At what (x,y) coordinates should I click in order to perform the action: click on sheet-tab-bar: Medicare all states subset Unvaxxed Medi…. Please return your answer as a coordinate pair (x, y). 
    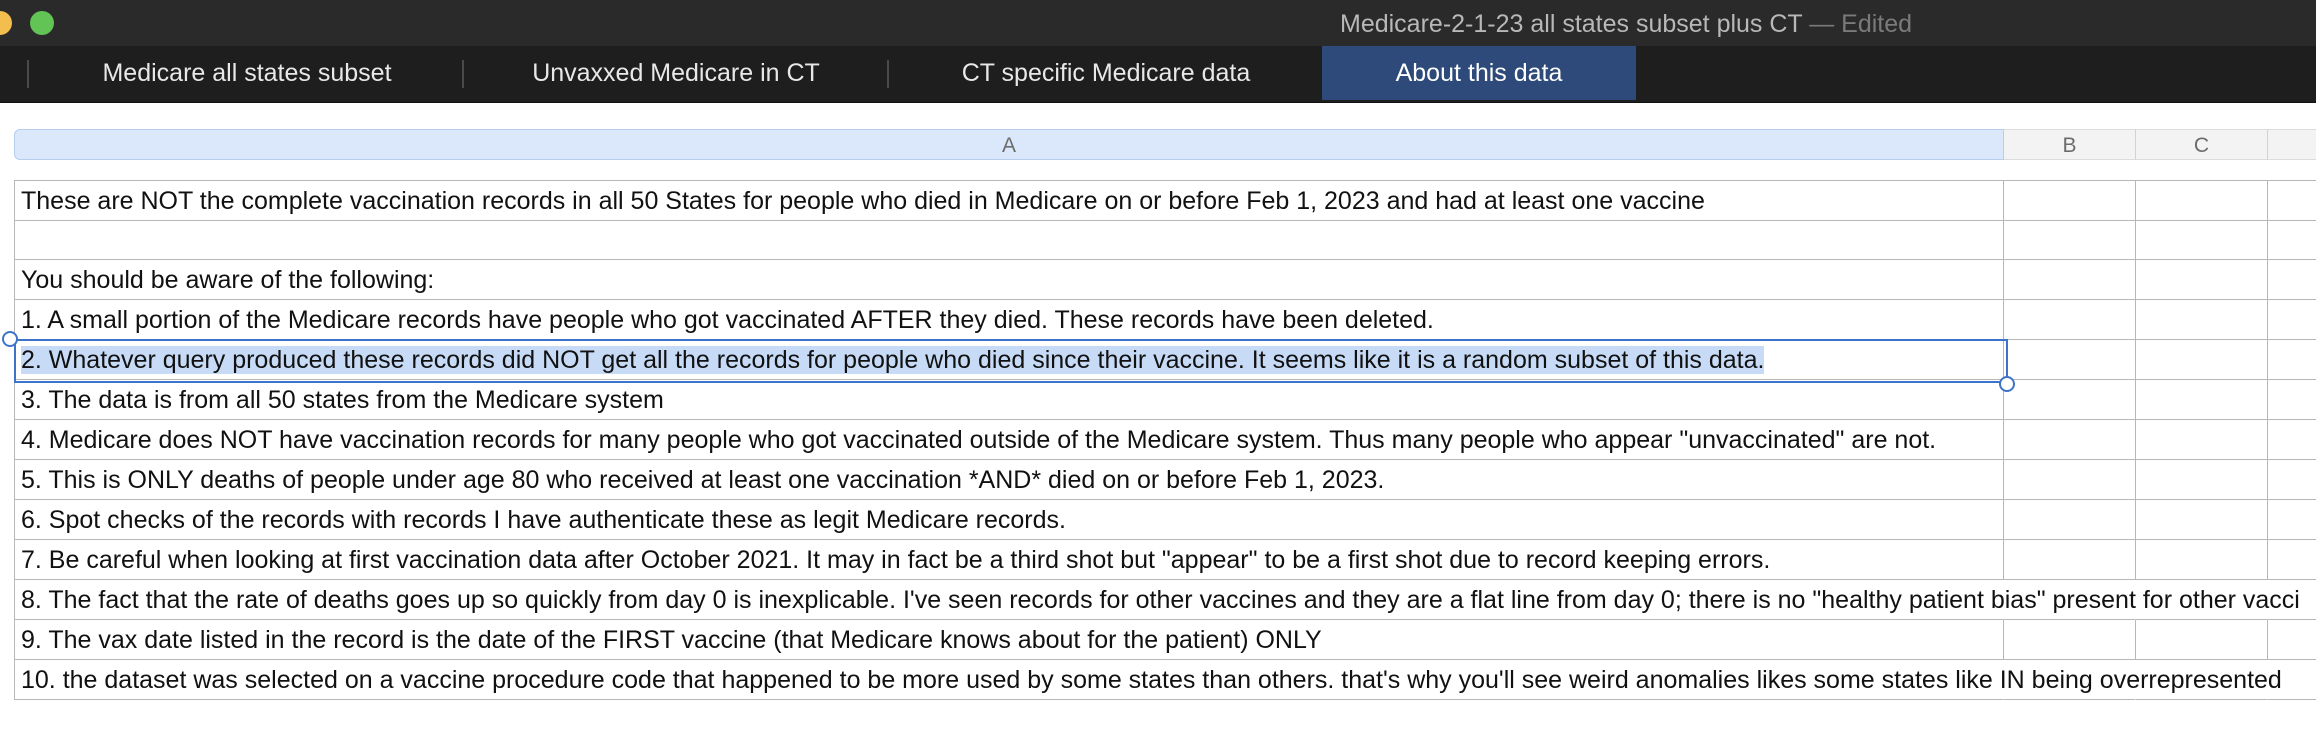
    Looking at the image, I should click on (1158, 74).